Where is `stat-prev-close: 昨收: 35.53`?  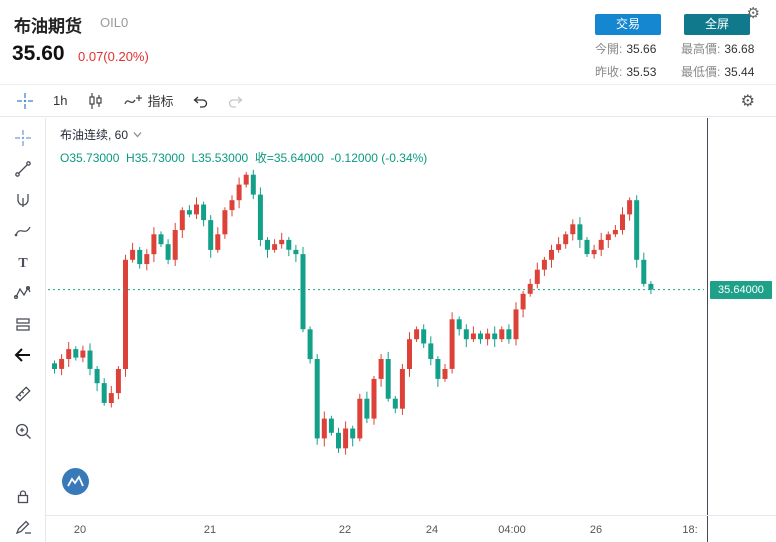
stat-prev-close: 昨收: 35.53 is located at coordinates (625, 71).